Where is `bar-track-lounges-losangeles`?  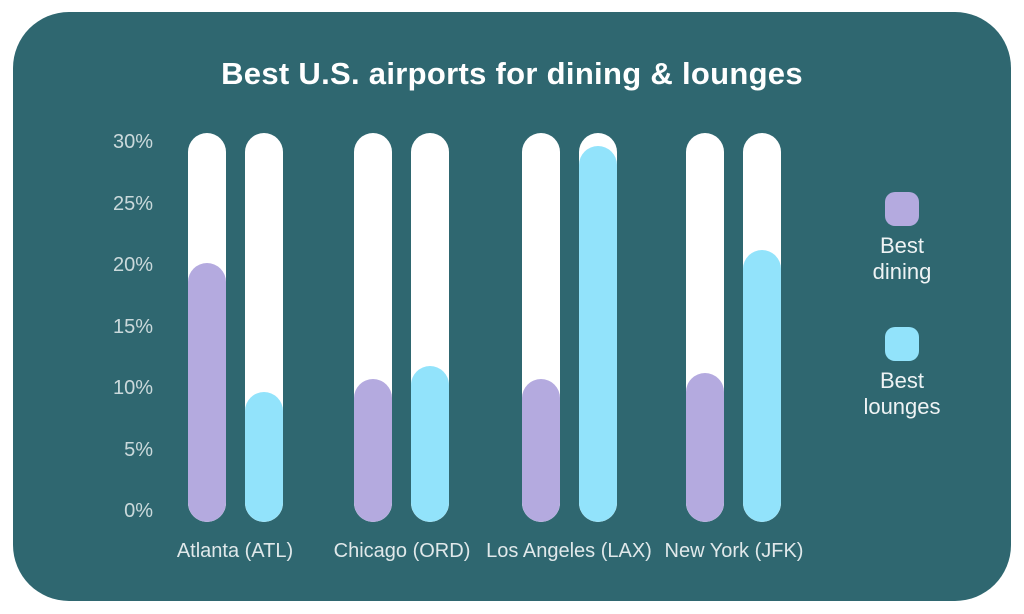
bar-track-lounges-losangeles is located at coordinates (598, 327).